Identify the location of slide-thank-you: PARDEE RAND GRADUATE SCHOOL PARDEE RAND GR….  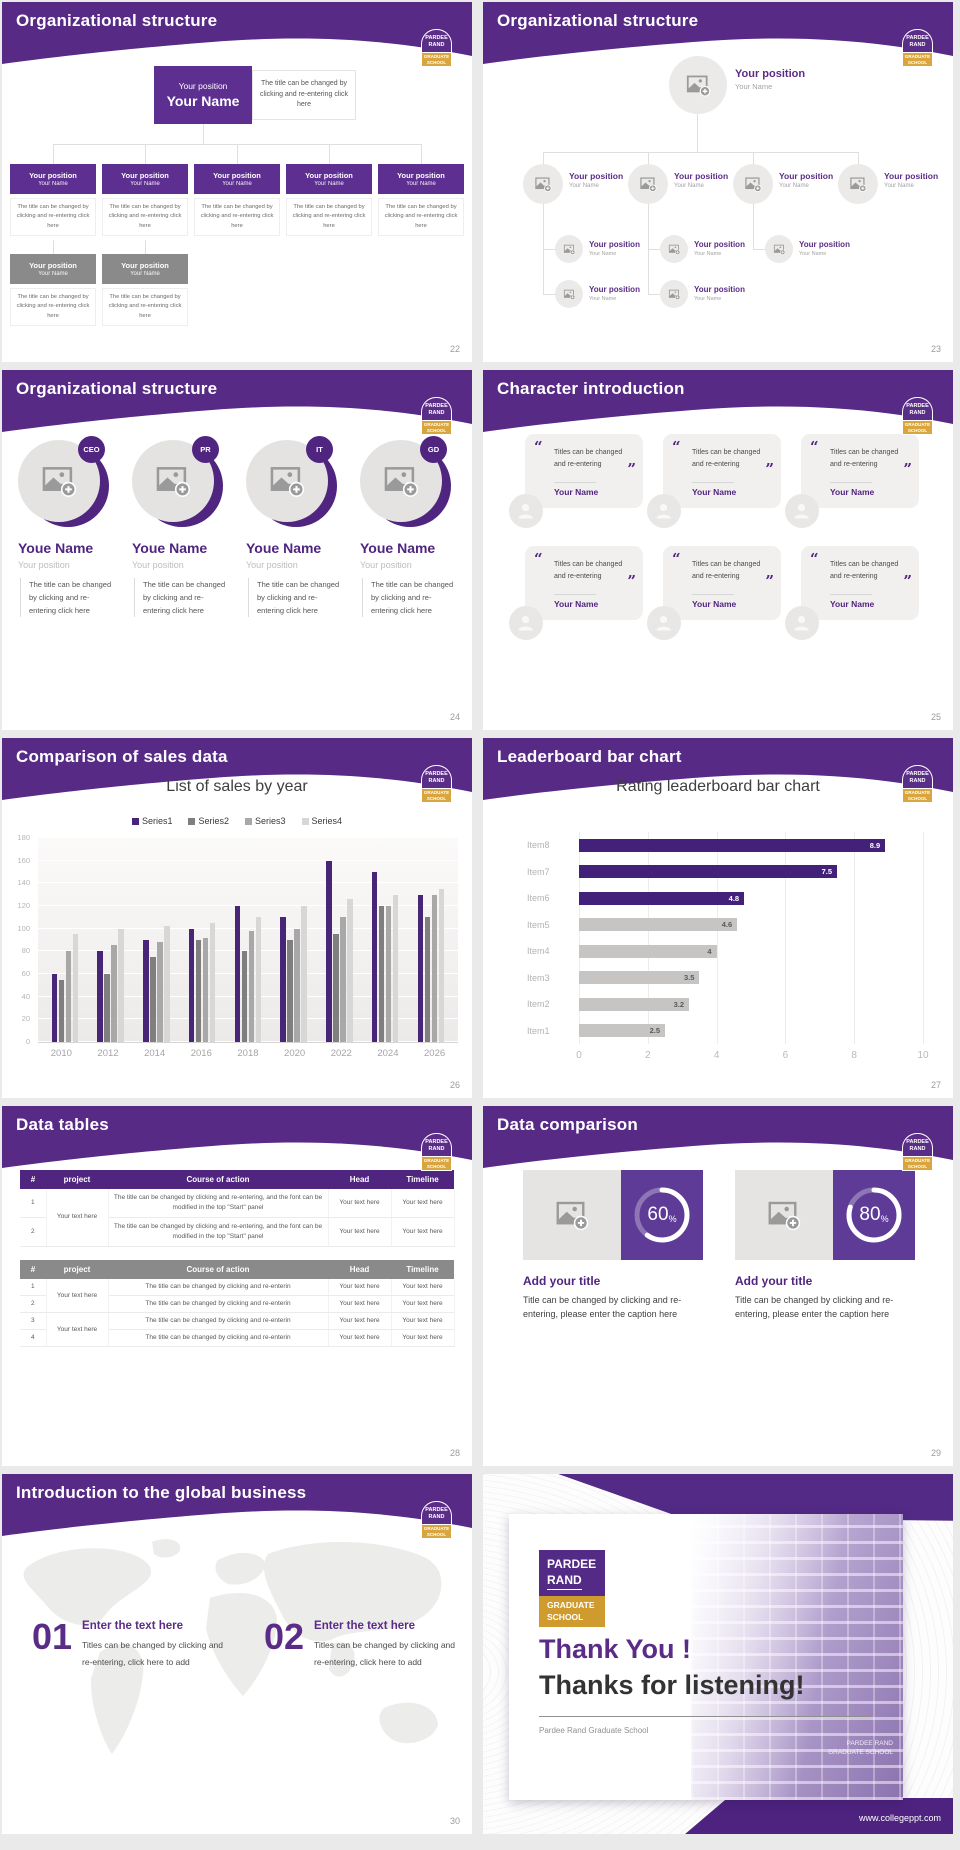
(718, 1654).